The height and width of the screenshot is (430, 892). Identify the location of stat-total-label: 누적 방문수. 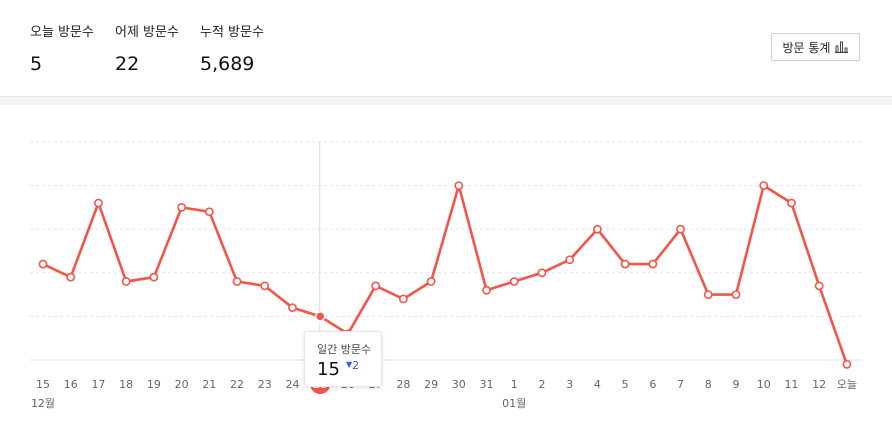
(232, 32).